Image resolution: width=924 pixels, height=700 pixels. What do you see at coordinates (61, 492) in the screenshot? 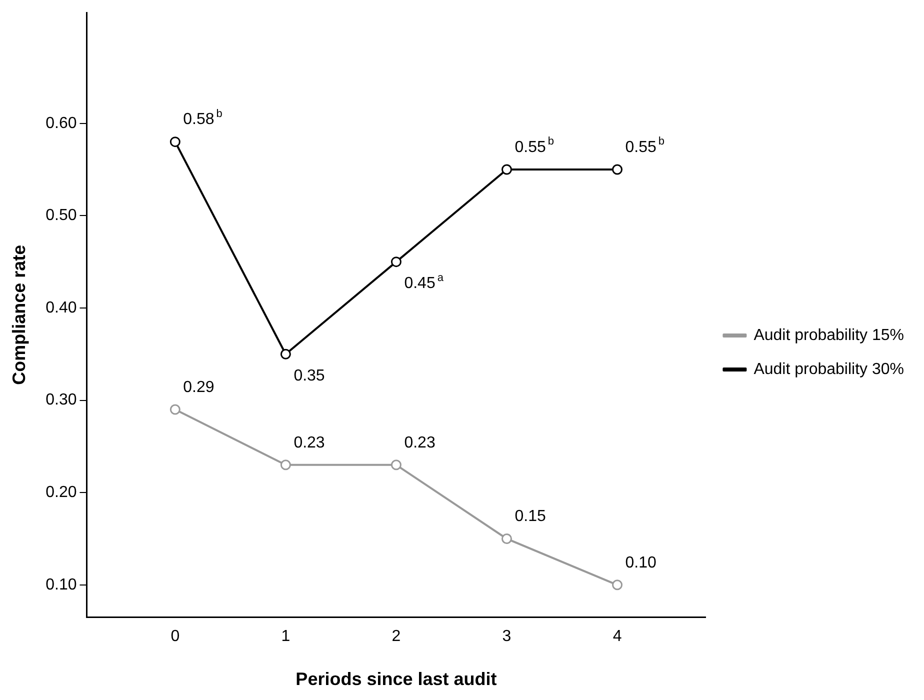
I see `y-tick-label: 0.20` at bounding box center [61, 492].